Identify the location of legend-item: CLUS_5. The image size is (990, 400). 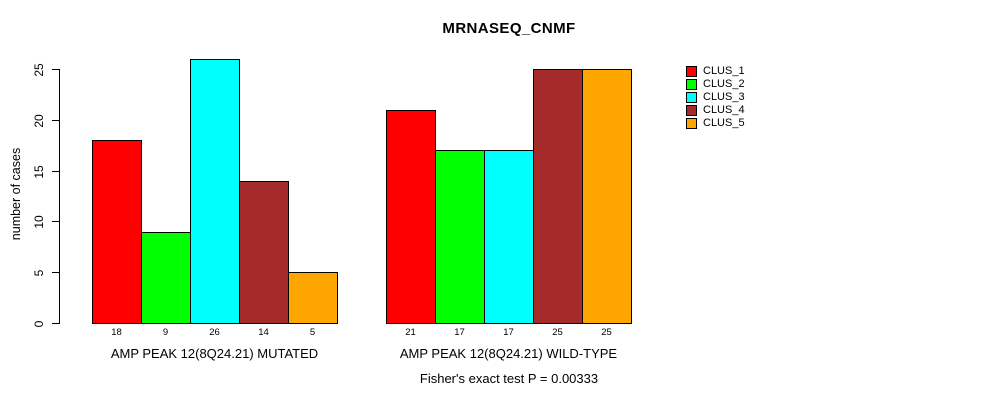
(715, 123).